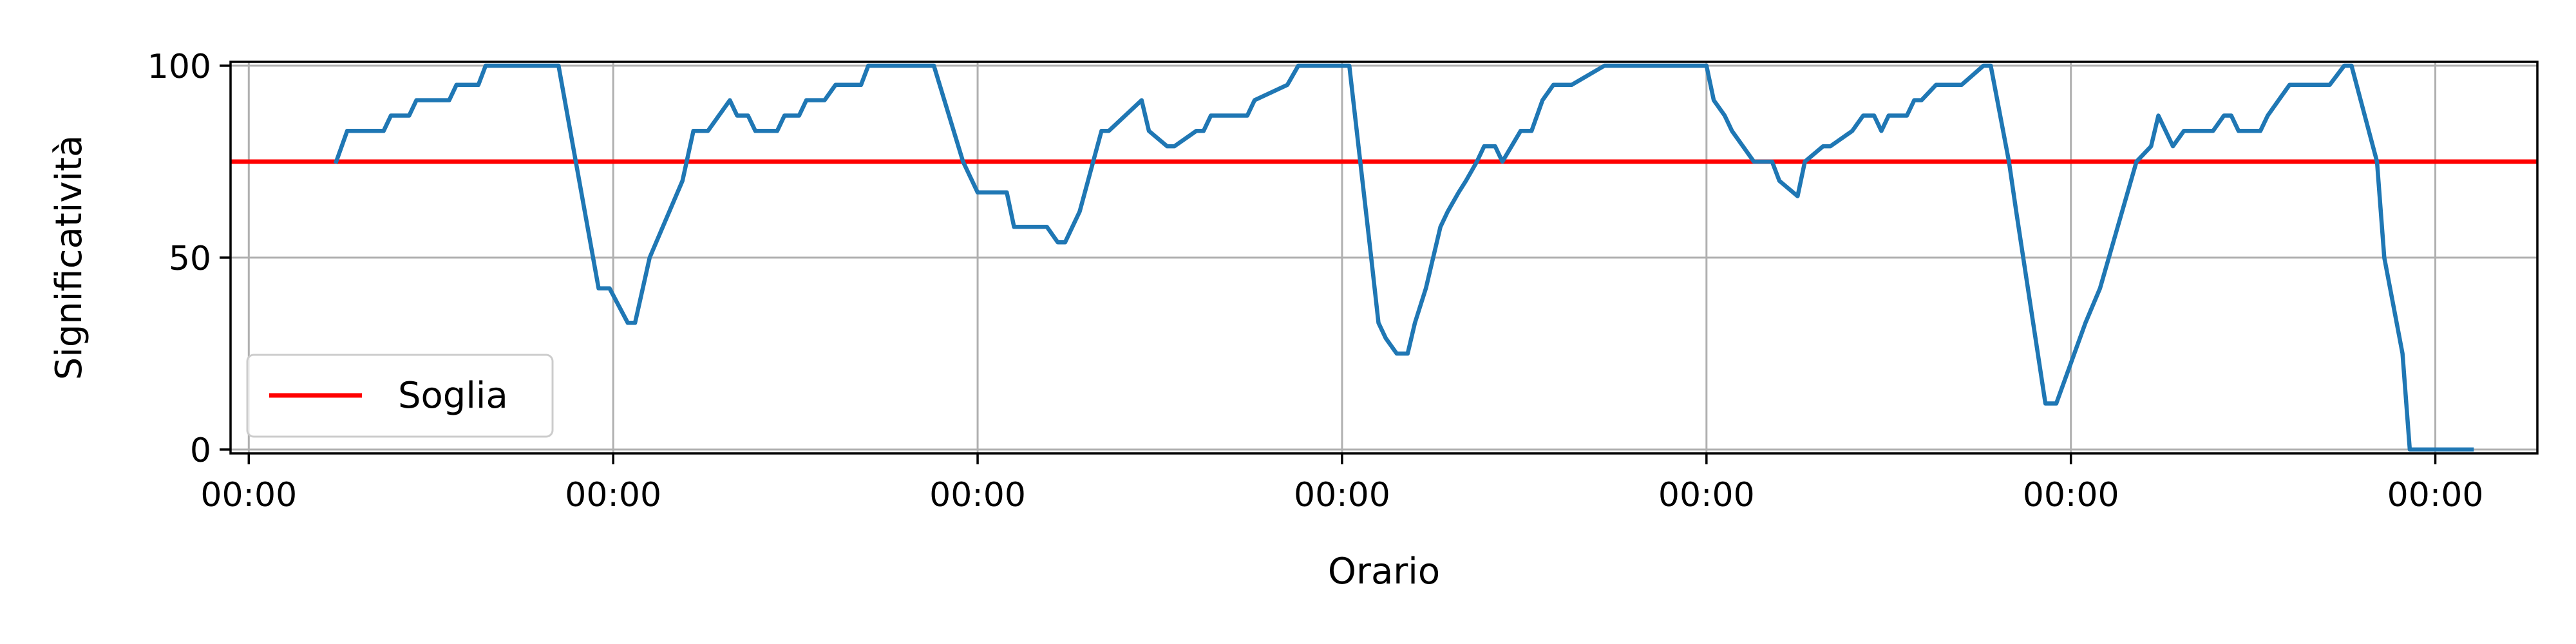 This screenshot has height=644, width=2576. What do you see at coordinates (453, 396) in the screenshot?
I see `legend-label-threshold: Soglia` at bounding box center [453, 396].